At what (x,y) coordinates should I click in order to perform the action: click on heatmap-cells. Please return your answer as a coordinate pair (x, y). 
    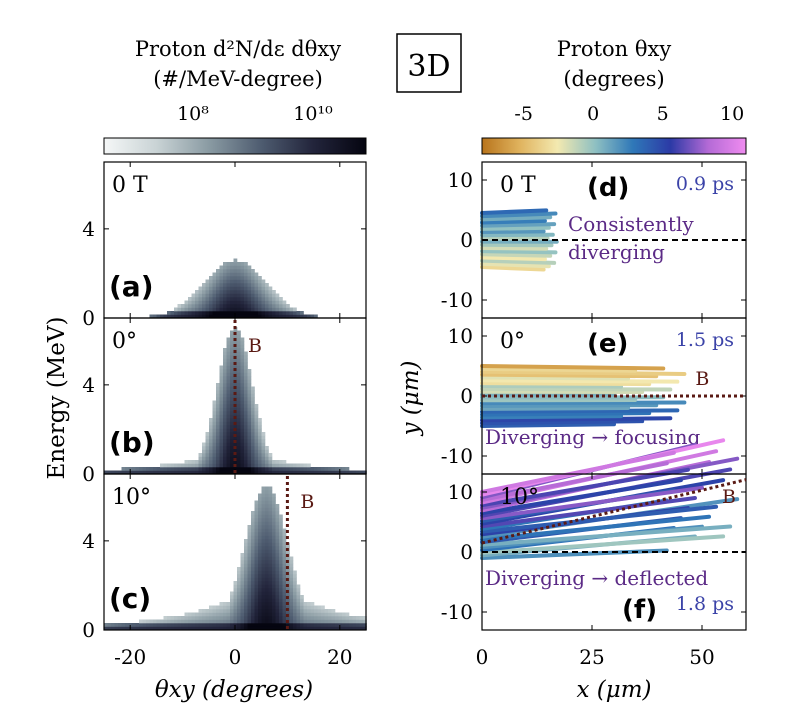
    Looking at the image, I should click on (233, 288).